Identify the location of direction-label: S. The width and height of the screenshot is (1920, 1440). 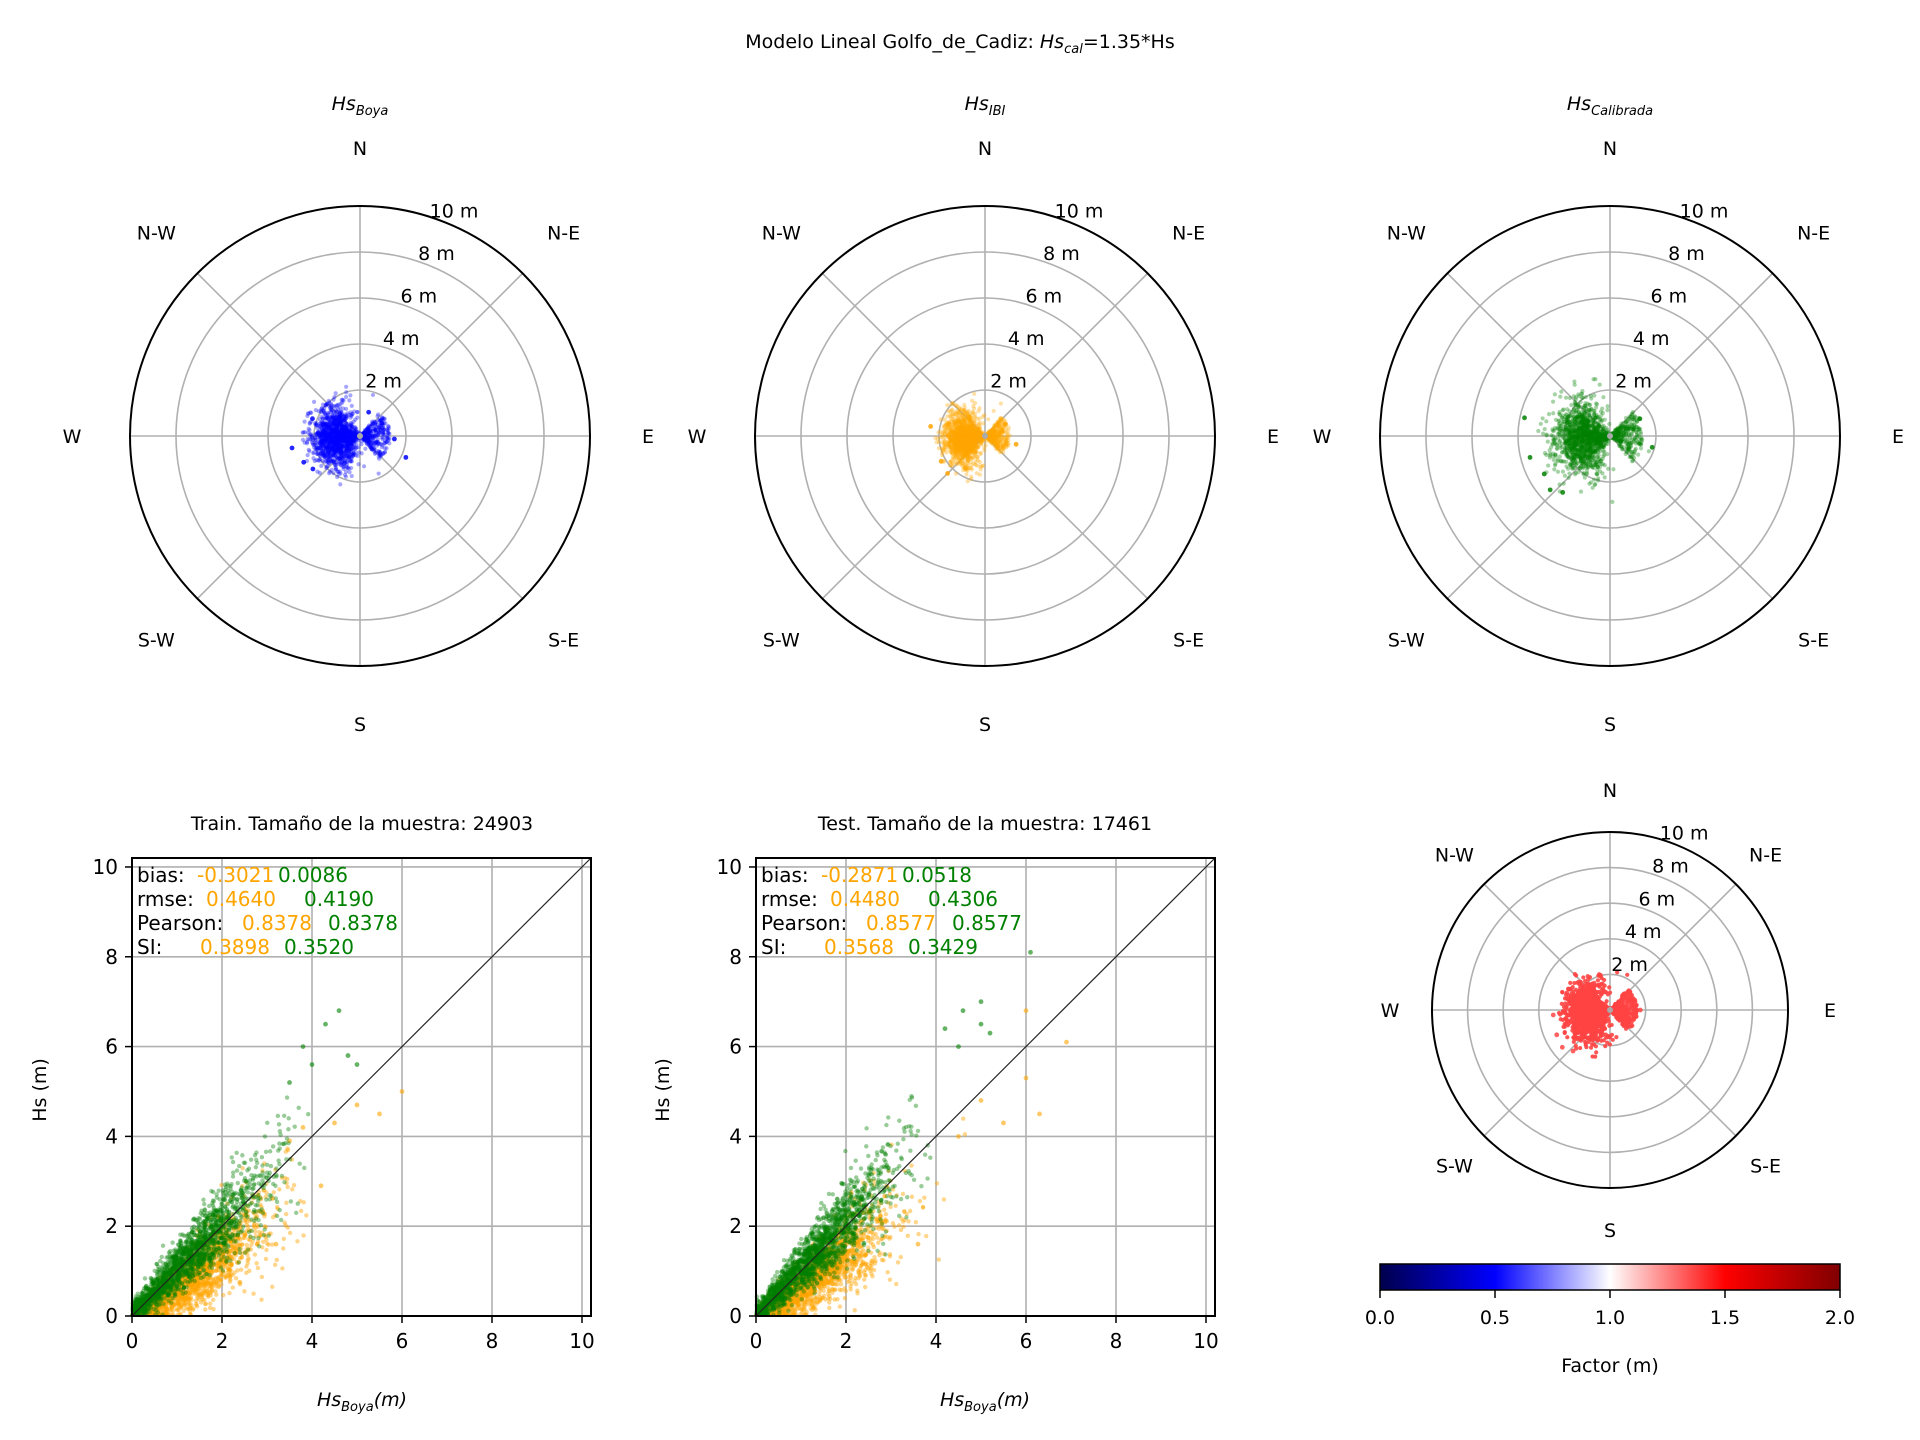
(1610, 725).